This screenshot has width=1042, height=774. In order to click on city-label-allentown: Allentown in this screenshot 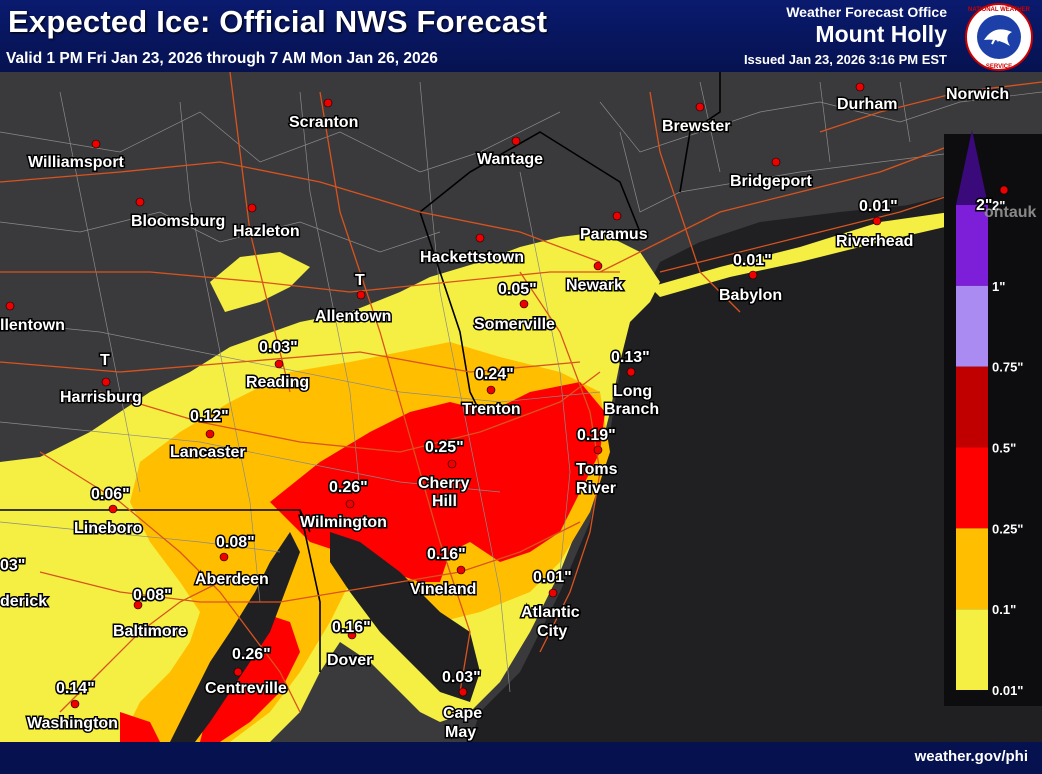, I will do `click(353, 316)`.